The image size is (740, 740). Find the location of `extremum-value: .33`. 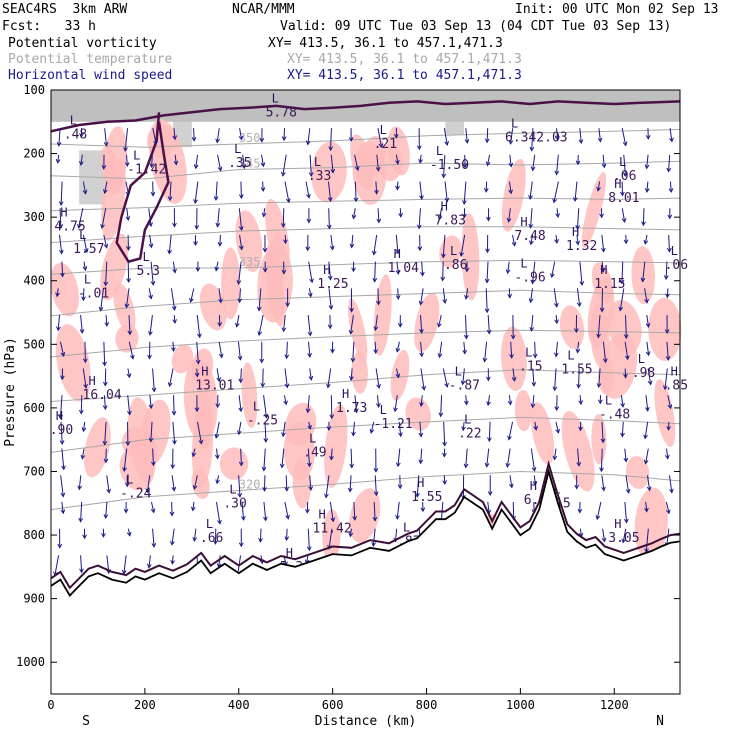

extremum-value: .33 is located at coordinates (319, 176).